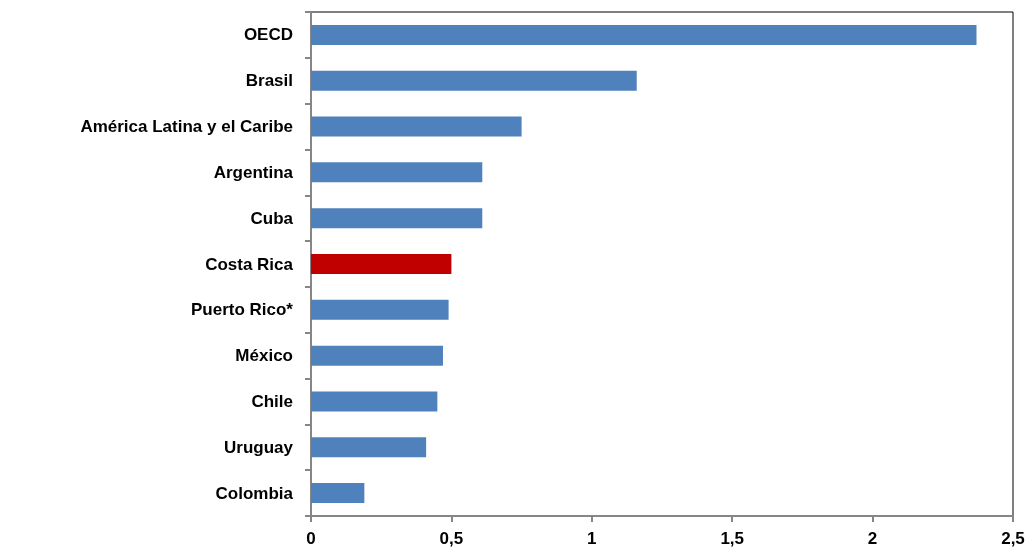 Image resolution: width=1030 pixels, height=548 pixels. What do you see at coordinates (186, 127) in the screenshot?
I see `y-tick-label: América Latina y el Caribe` at bounding box center [186, 127].